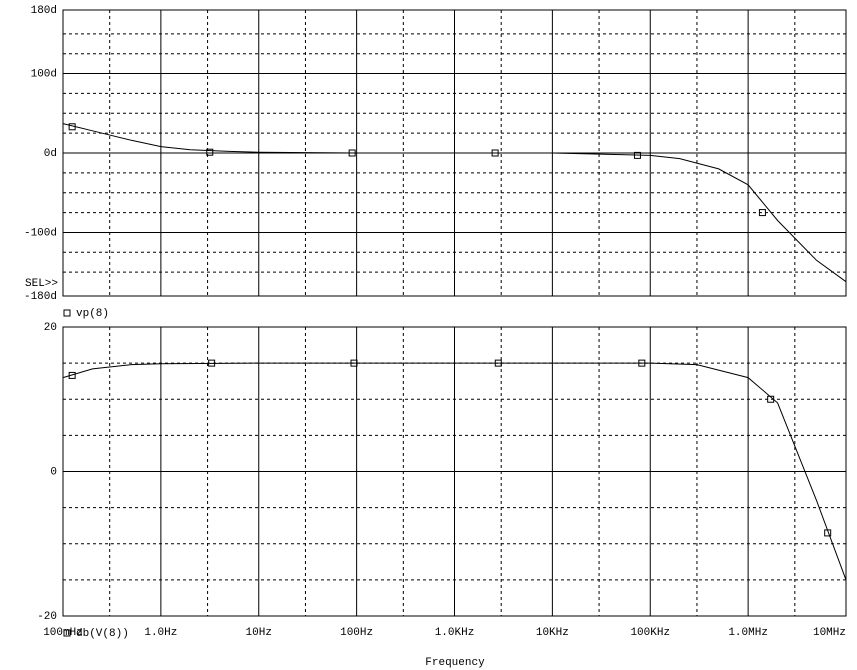 The width and height of the screenshot is (857, 670). I want to click on x-tick-label: 100Hz, so click(356, 633).